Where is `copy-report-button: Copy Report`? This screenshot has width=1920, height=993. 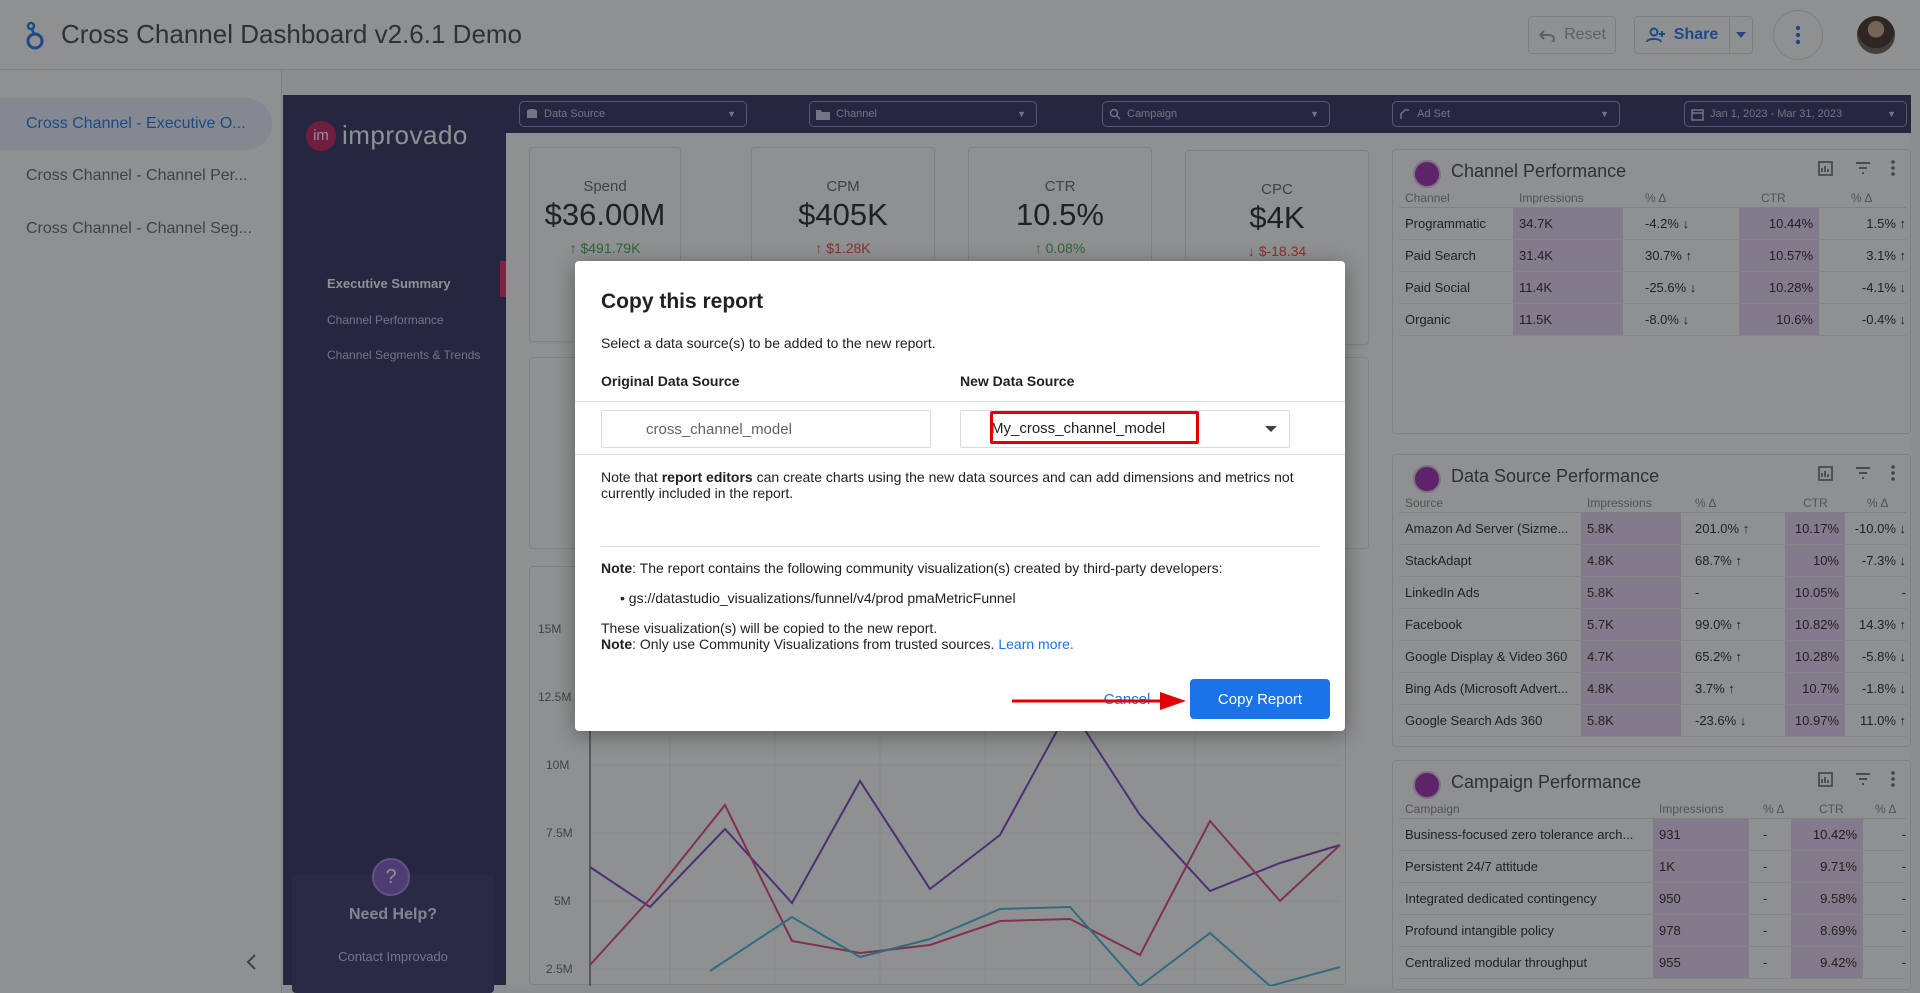
copy-report-button: Copy Report is located at coordinates (1260, 699).